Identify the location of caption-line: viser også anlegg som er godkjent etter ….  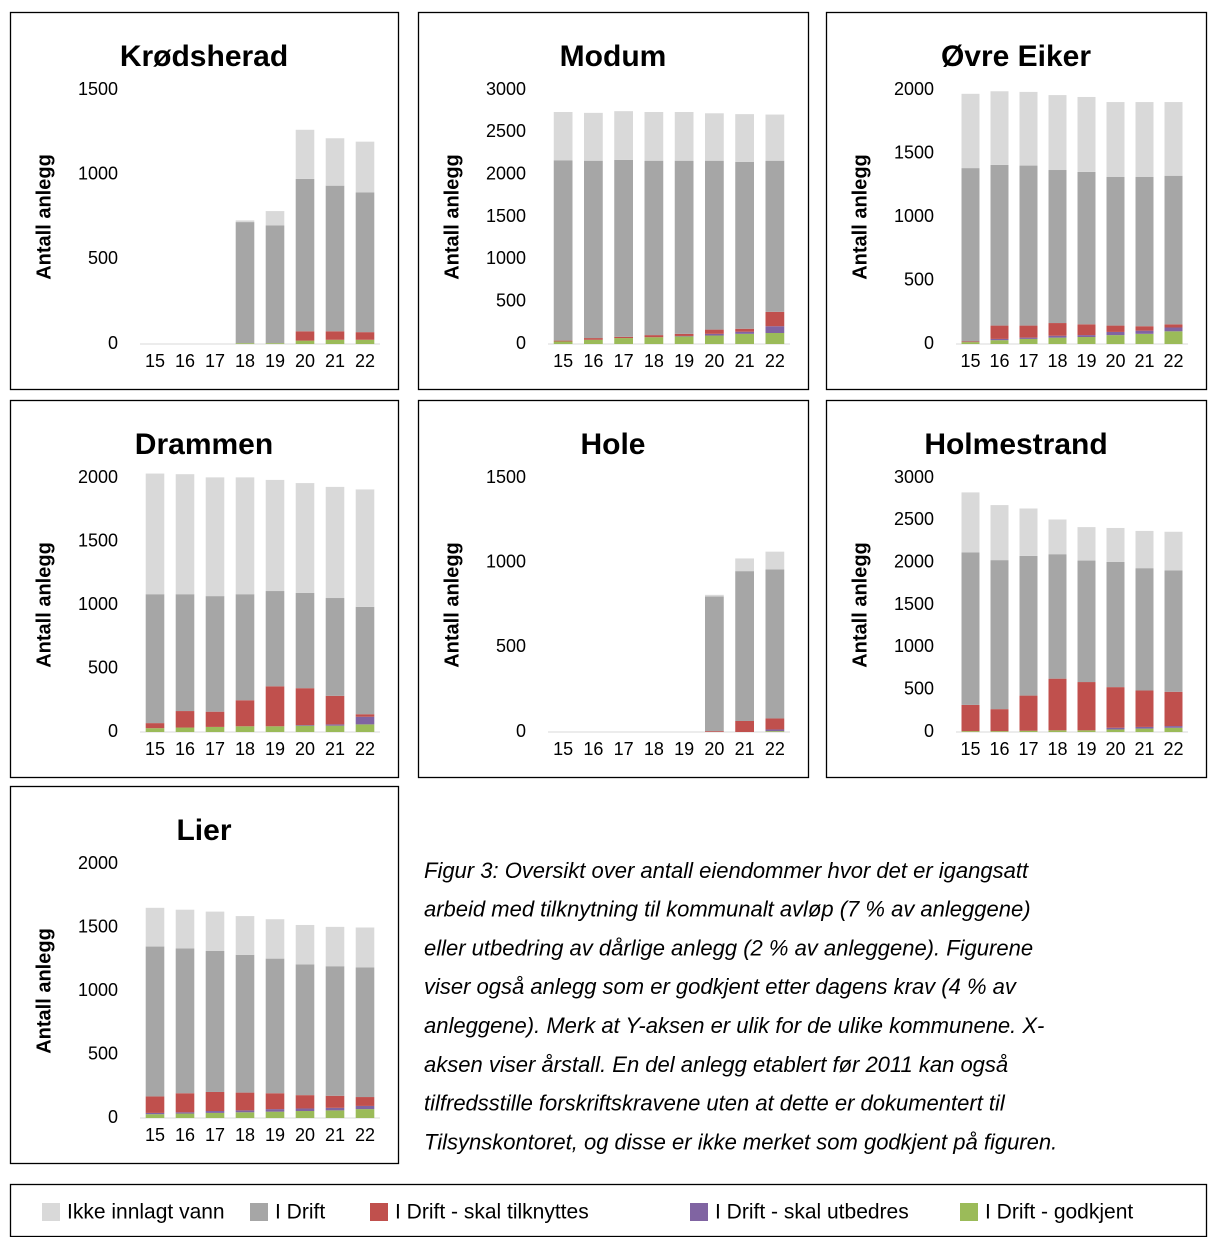
(721, 986).